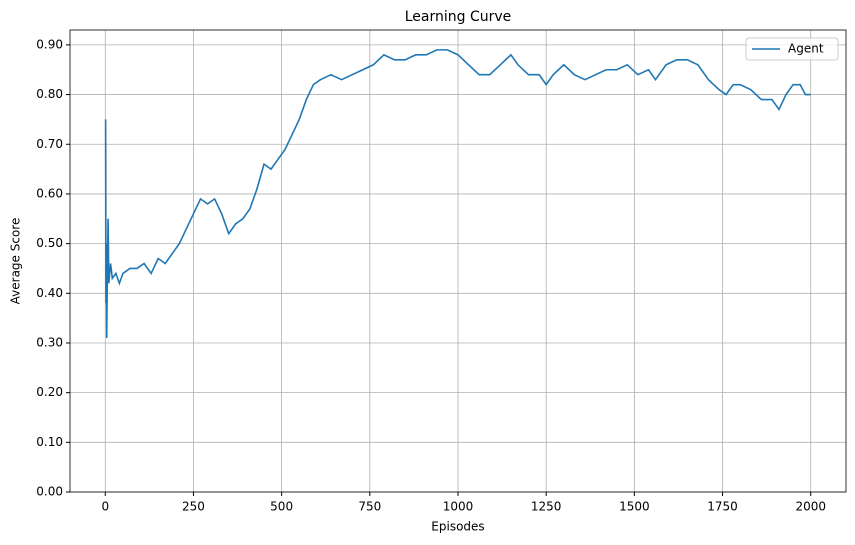 The height and width of the screenshot is (545, 855). Describe the element at coordinates (49, 392) in the screenshot. I see `y-tick-label: 0.20` at that location.